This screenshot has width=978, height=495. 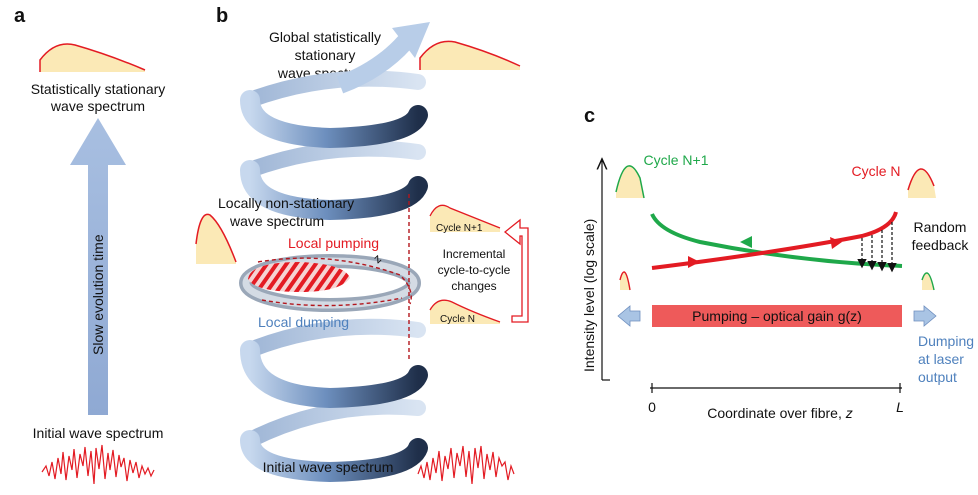 What do you see at coordinates (303, 322) in the screenshot?
I see `local-dumping-label: Local dumping` at bounding box center [303, 322].